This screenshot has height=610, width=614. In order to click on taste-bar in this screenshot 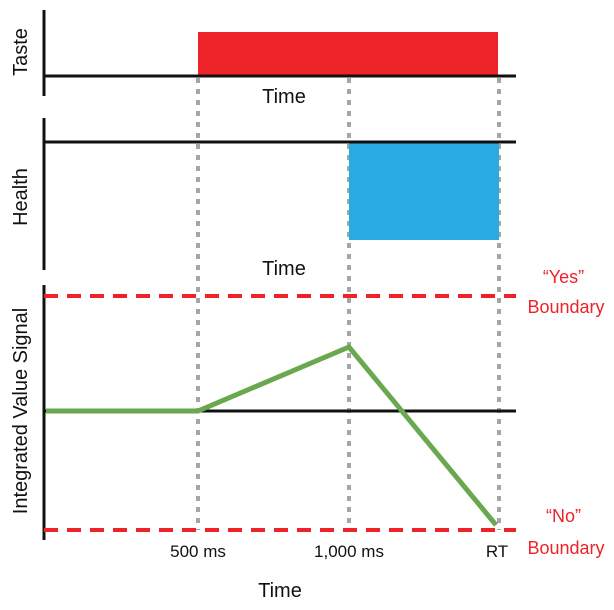, I will do `click(348, 54)`.